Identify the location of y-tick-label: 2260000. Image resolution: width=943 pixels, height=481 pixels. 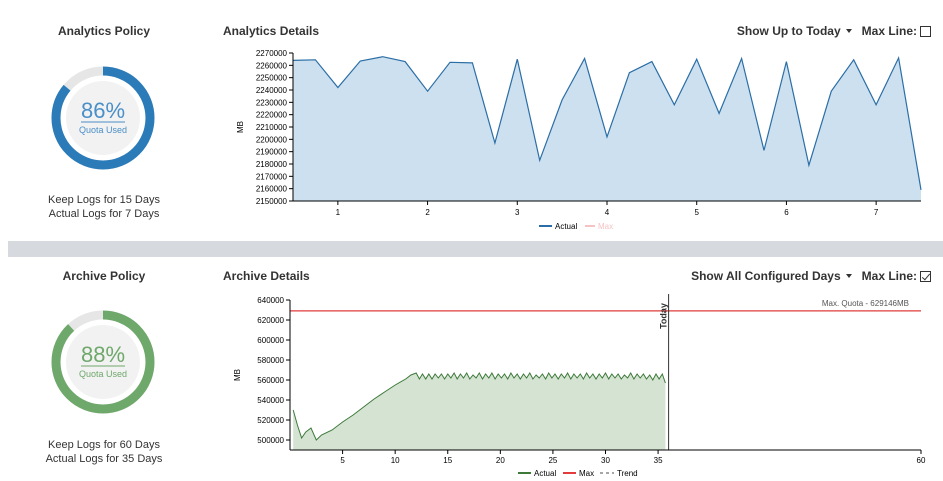
(272, 65).